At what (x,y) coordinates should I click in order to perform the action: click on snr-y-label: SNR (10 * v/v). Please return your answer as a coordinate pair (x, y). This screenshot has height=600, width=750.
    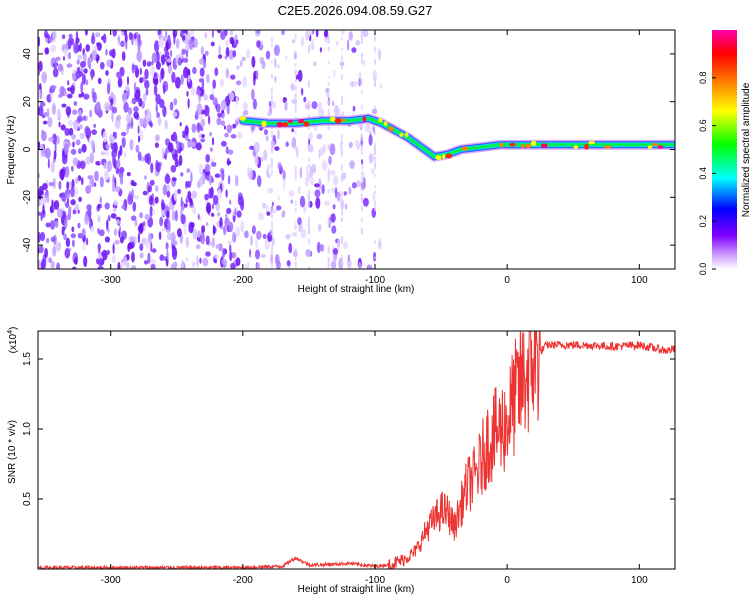
    Looking at the image, I should click on (12, 452).